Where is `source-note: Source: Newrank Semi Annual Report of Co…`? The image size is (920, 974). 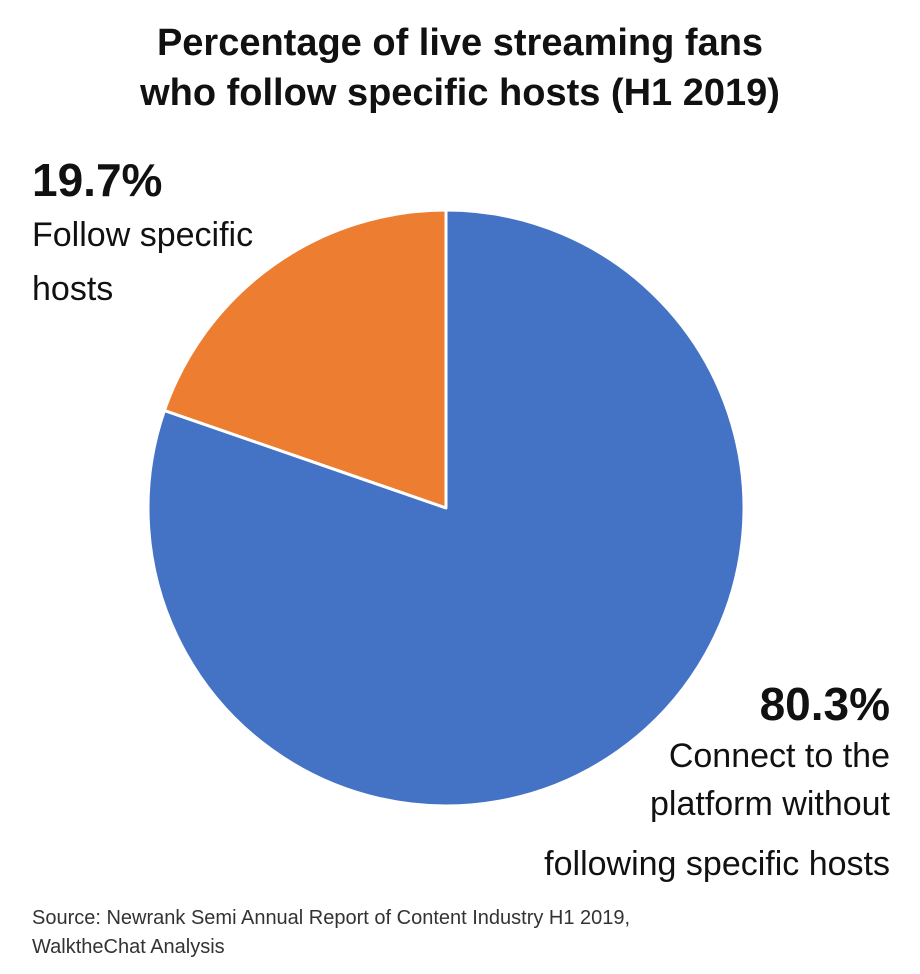
source-note: Source: Newrank Semi Annual Report of Co… is located at coordinates (331, 933).